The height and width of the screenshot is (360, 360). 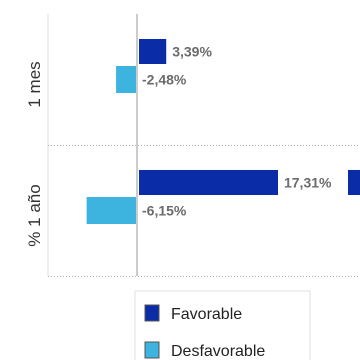 What do you see at coordinates (152, 313) in the screenshot?
I see `legend-swatch-favorable` at bounding box center [152, 313].